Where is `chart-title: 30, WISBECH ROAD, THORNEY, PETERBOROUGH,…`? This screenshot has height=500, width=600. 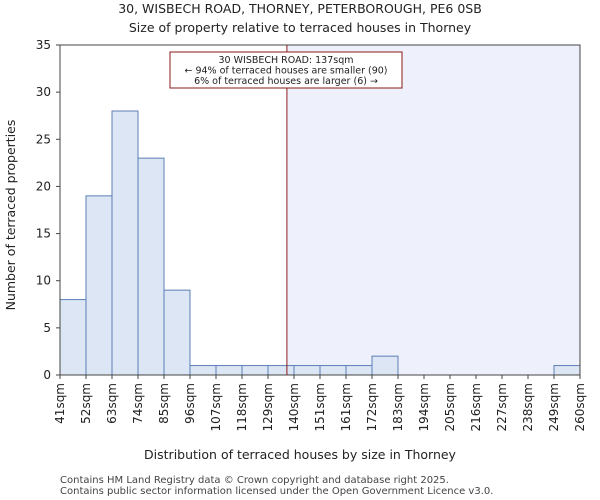
chart-title: 30, WISBECH ROAD, THORNEY, PETERBOROUGH,… is located at coordinates (300, 8).